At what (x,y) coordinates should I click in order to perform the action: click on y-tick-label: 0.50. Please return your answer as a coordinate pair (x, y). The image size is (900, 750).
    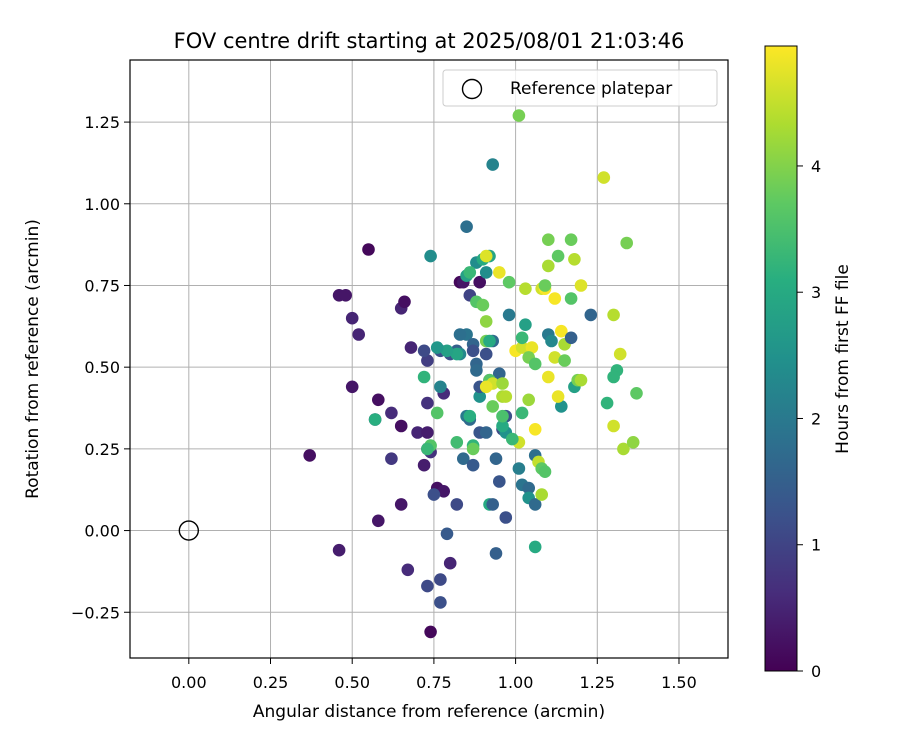
    Looking at the image, I should click on (102, 367).